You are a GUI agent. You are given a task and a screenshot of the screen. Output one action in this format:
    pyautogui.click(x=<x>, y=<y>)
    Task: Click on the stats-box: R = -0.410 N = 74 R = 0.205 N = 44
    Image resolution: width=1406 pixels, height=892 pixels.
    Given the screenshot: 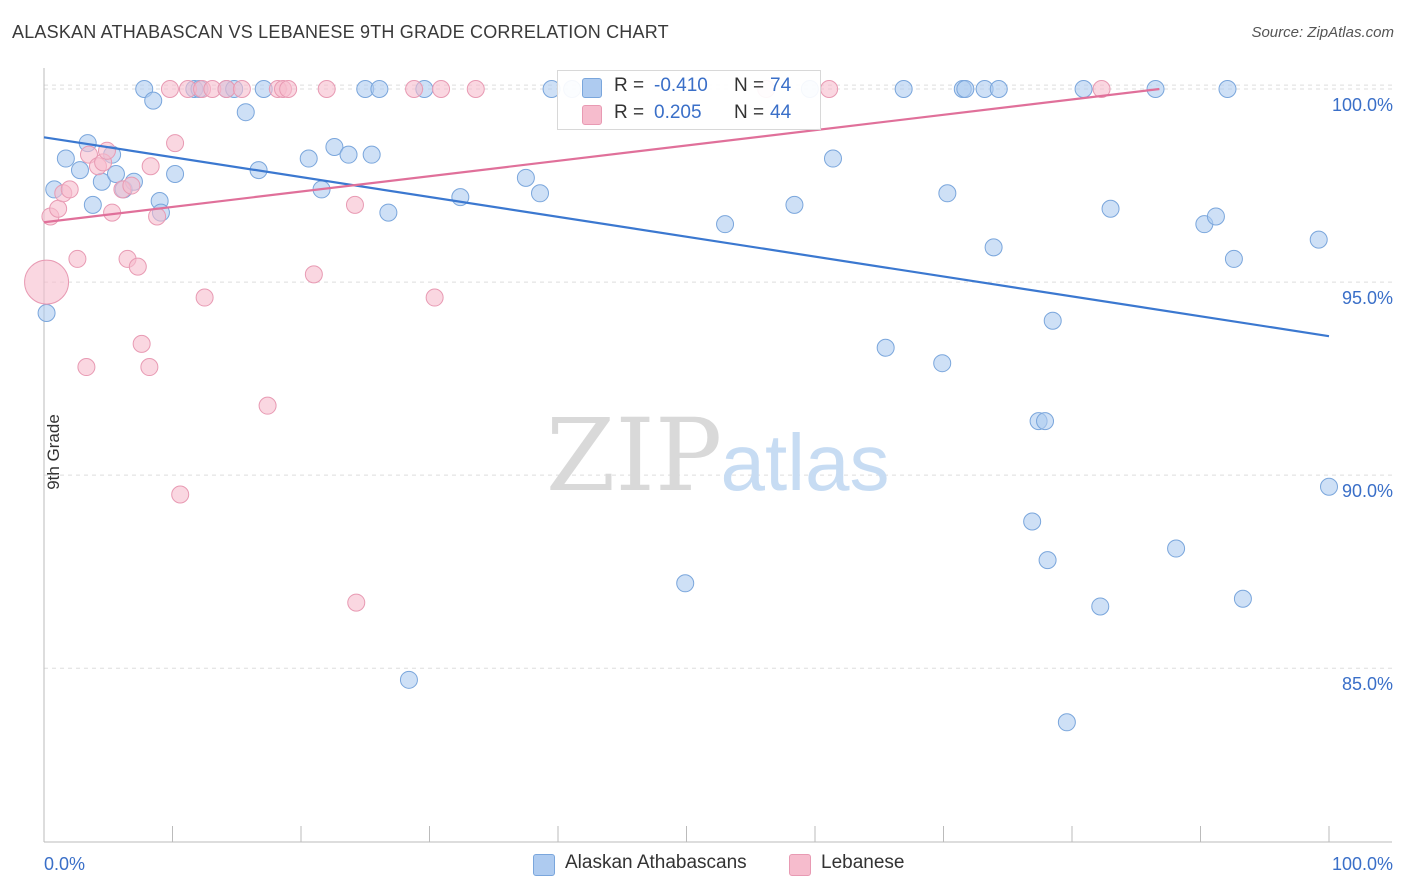 What is the action you would take?
    pyautogui.click(x=689, y=100)
    